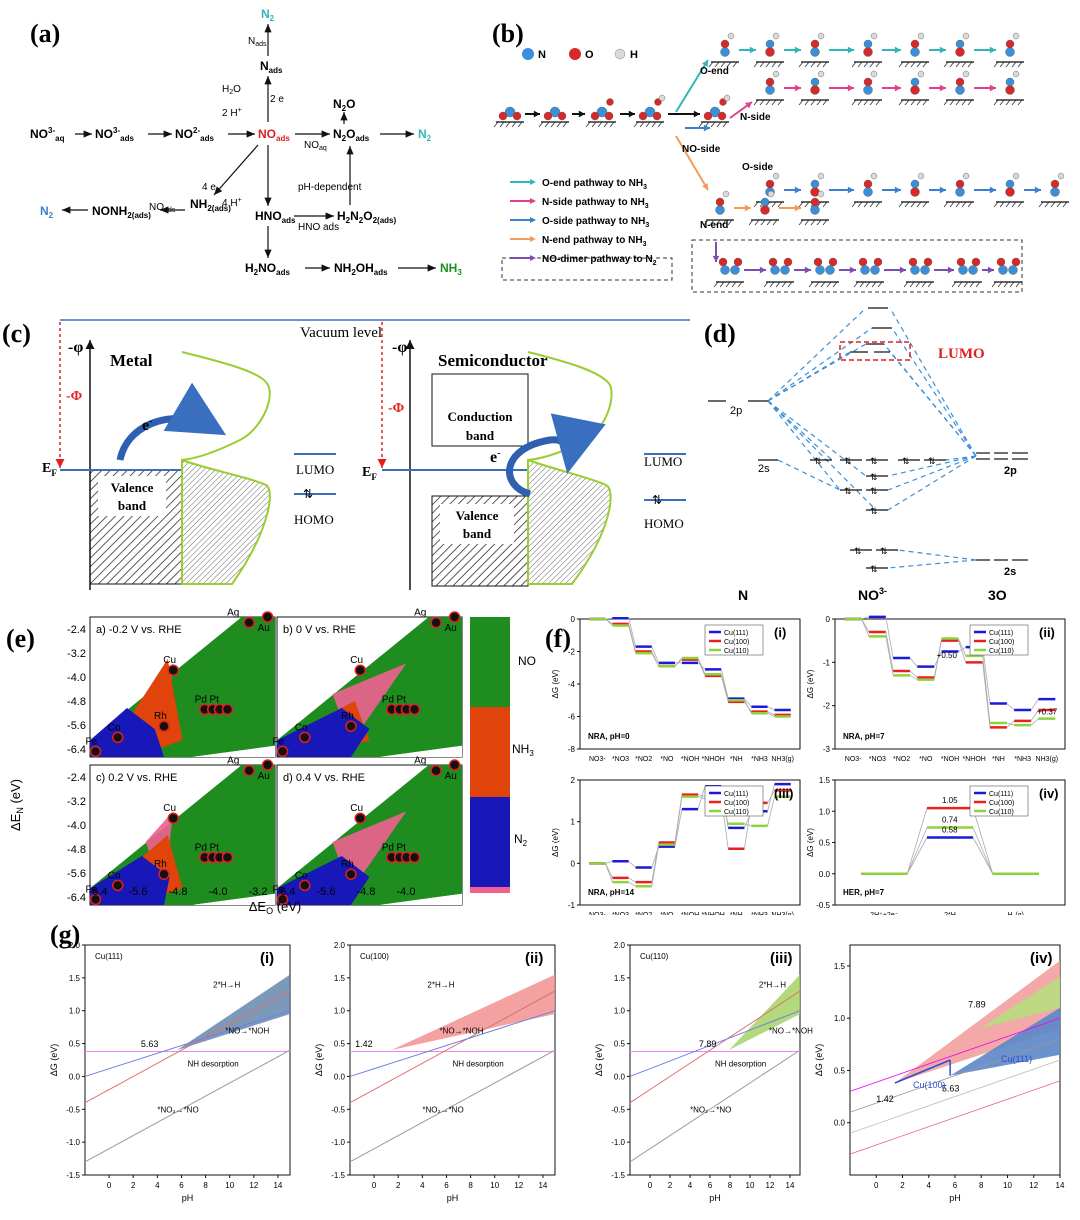 The image size is (1080, 1220). Describe the element at coordinates (1005, 1041) in the screenshot. I see `g-shaded-cu111` at that location.